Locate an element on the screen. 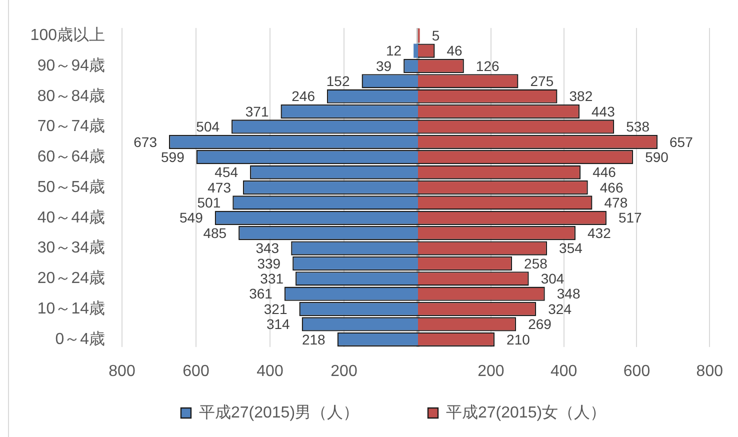  data-label: 361 is located at coordinates (261, 294).